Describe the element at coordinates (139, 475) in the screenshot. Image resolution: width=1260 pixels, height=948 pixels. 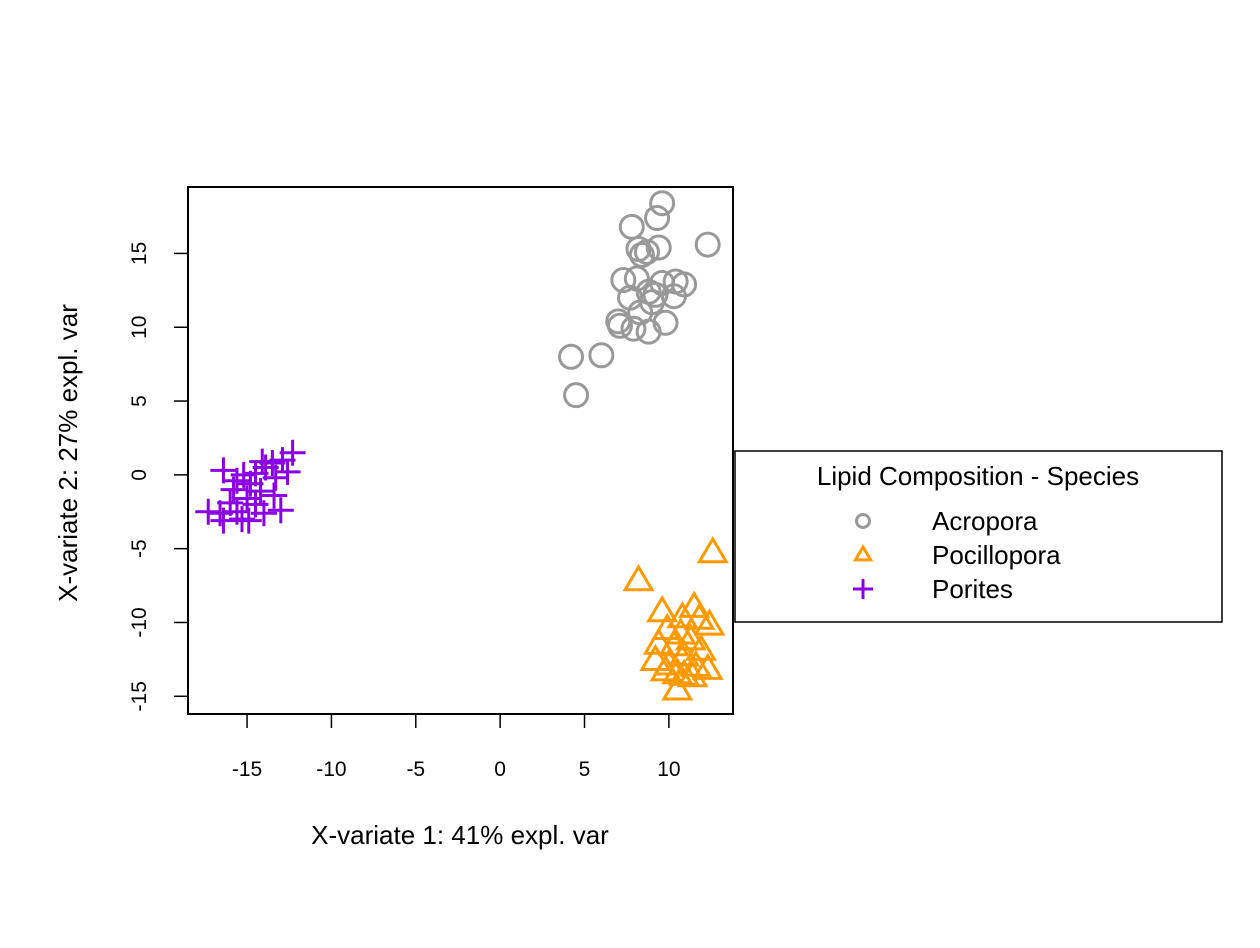
I see `y-tick-label: 0` at that location.